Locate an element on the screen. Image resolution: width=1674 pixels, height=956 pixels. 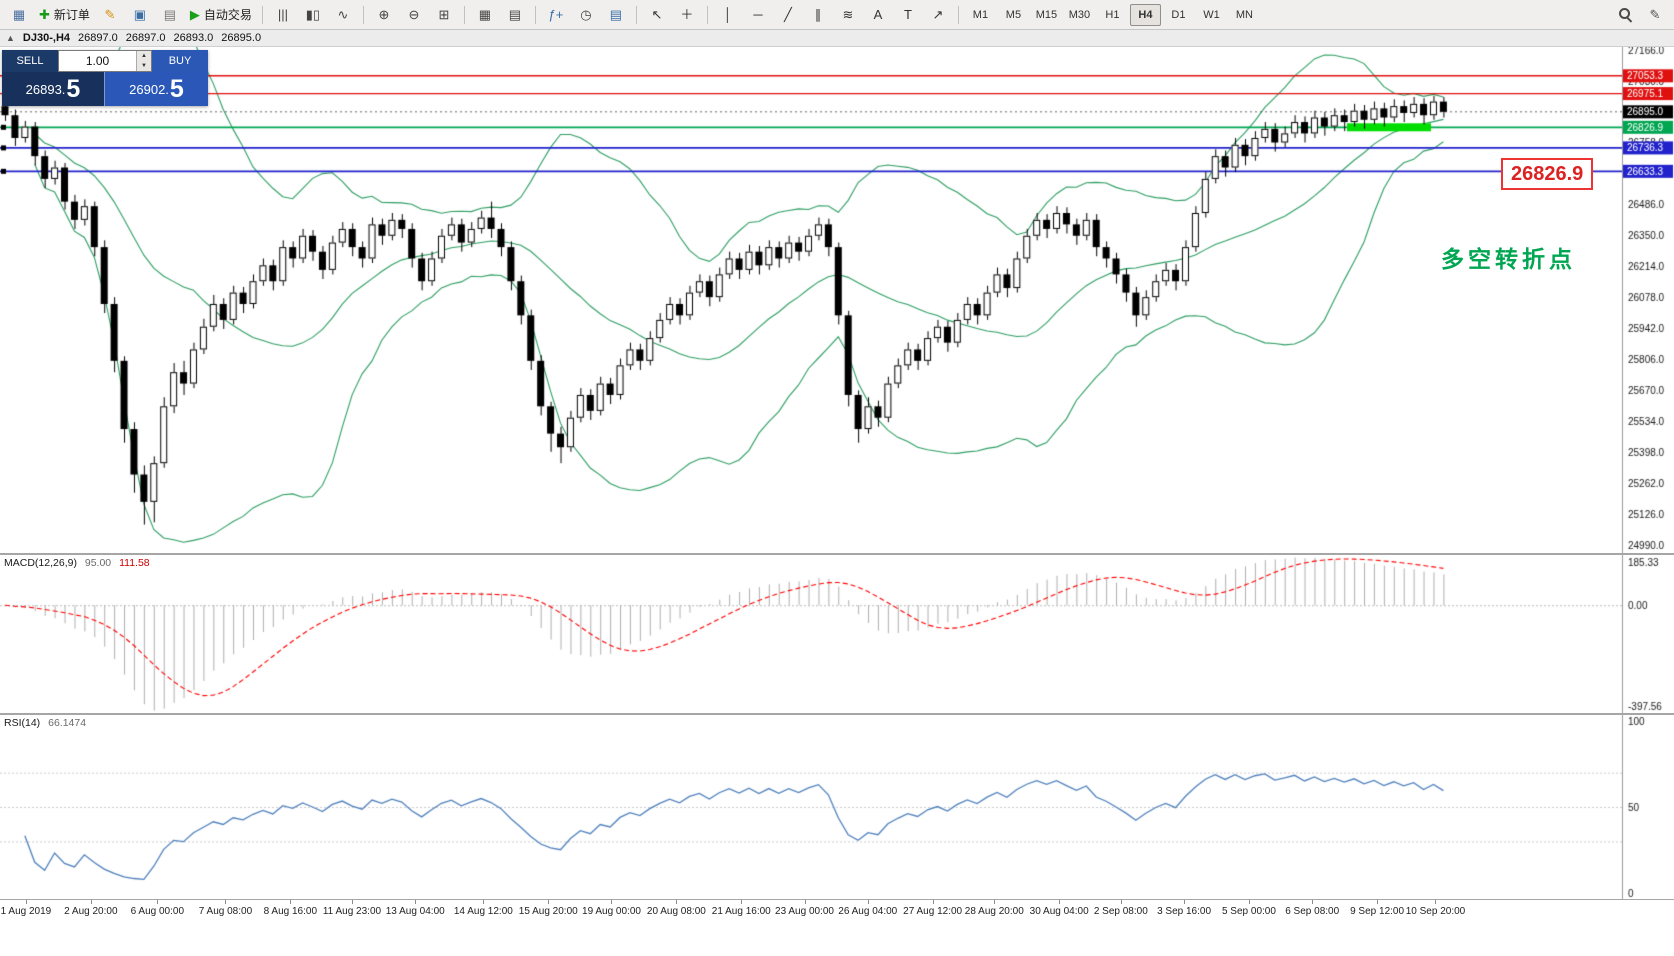
sell-price: 26893. 5 is located at coordinates (53, 89).